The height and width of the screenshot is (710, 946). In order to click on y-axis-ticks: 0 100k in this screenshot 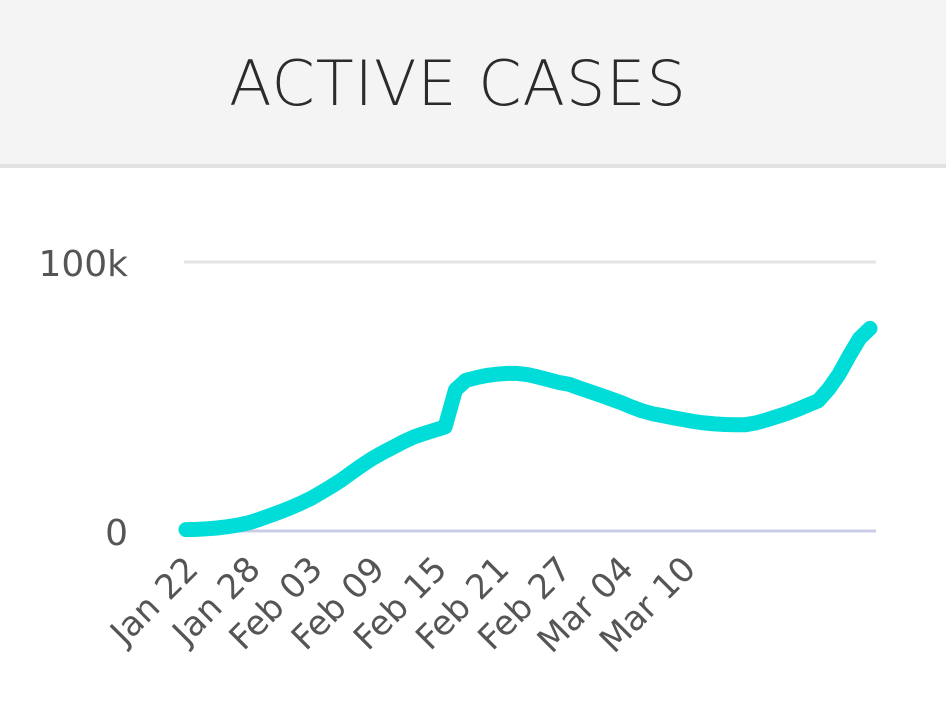, I will do `click(83, 399)`.